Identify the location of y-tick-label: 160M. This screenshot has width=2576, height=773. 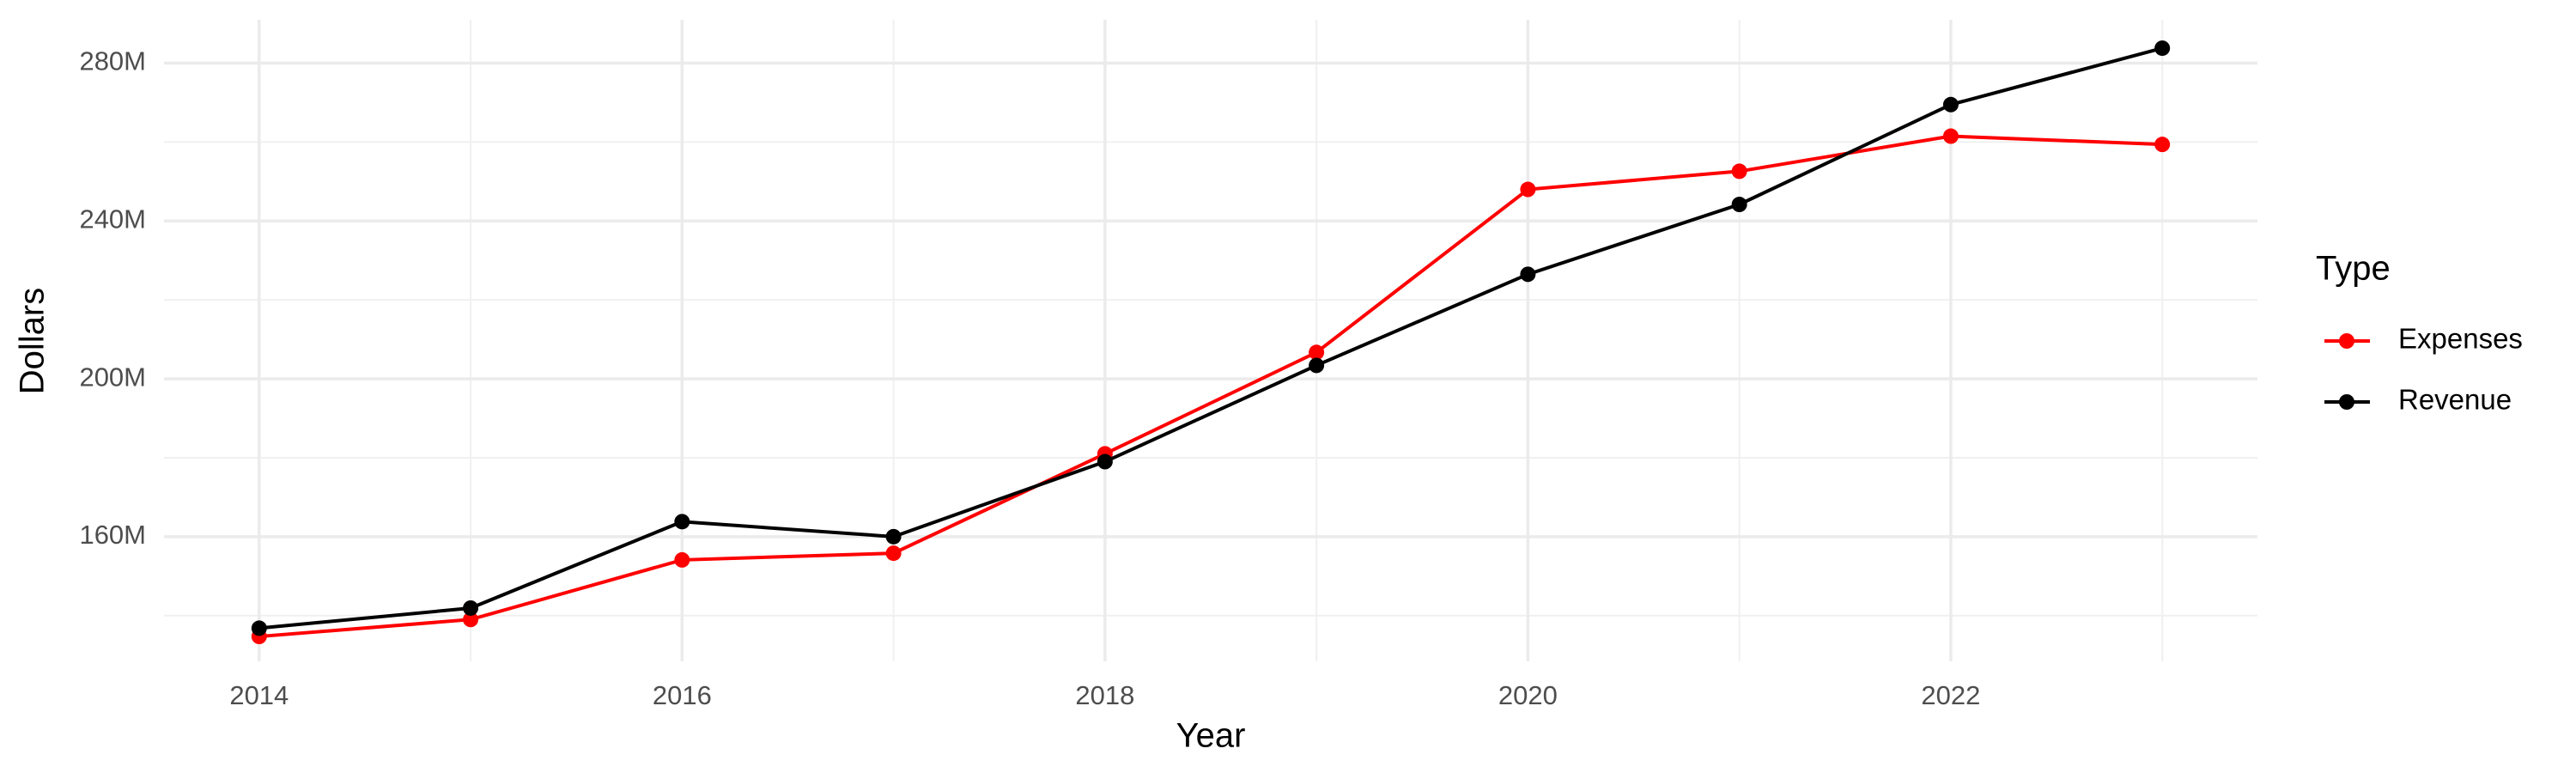
(112, 535).